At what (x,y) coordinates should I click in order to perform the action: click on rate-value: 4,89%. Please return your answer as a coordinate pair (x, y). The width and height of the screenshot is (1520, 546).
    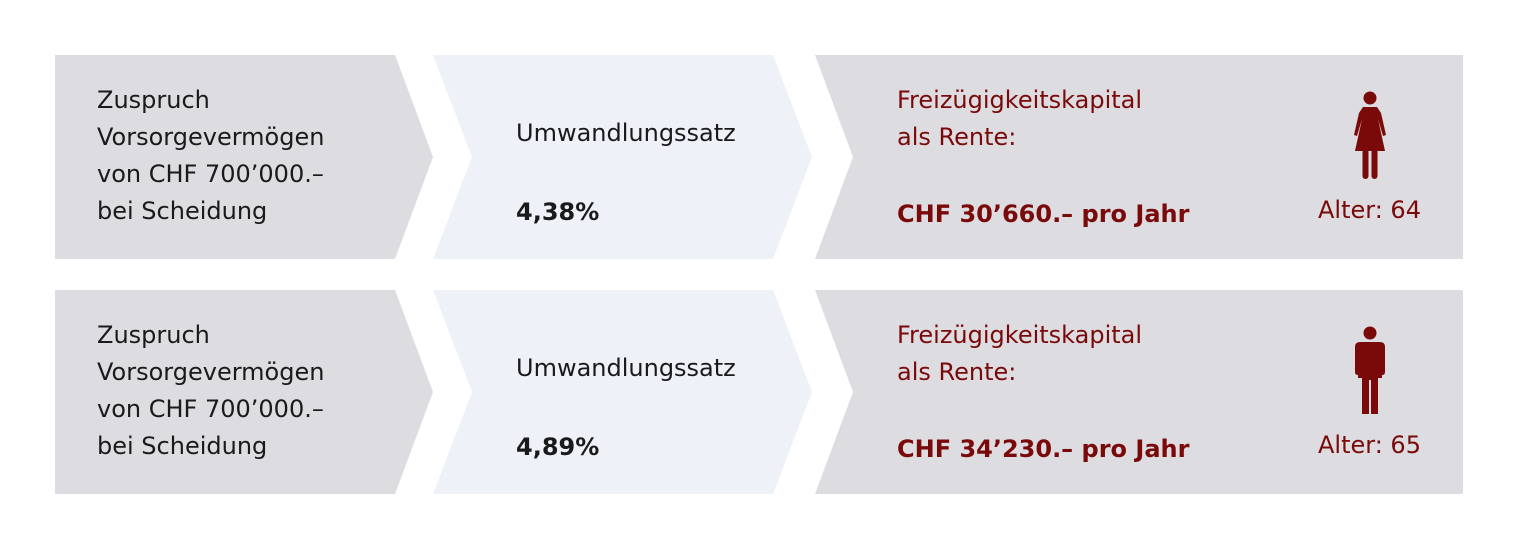
    Looking at the image, I should click on (558, 447).